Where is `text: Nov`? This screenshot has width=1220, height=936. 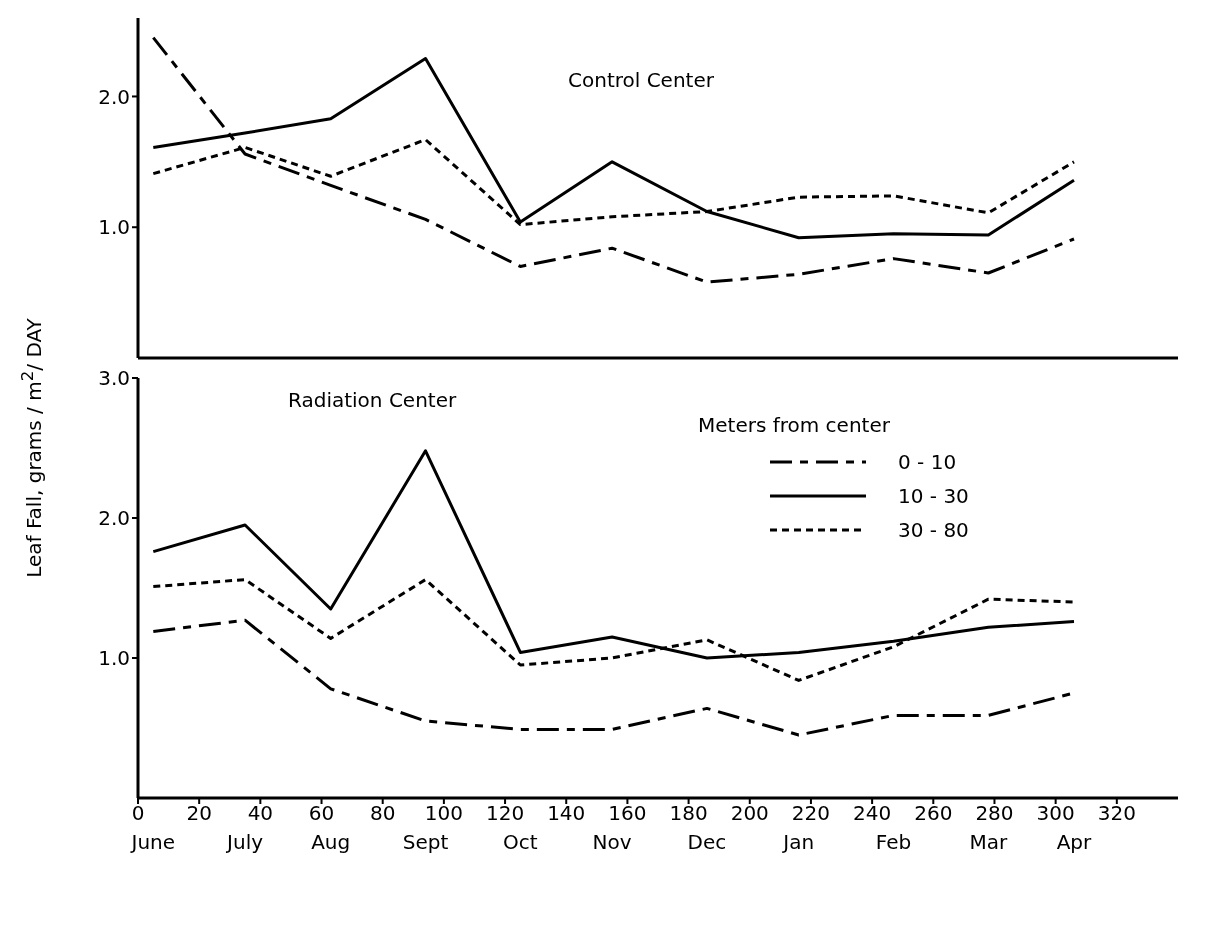 text: Nov is located at coordinates (612, 842).